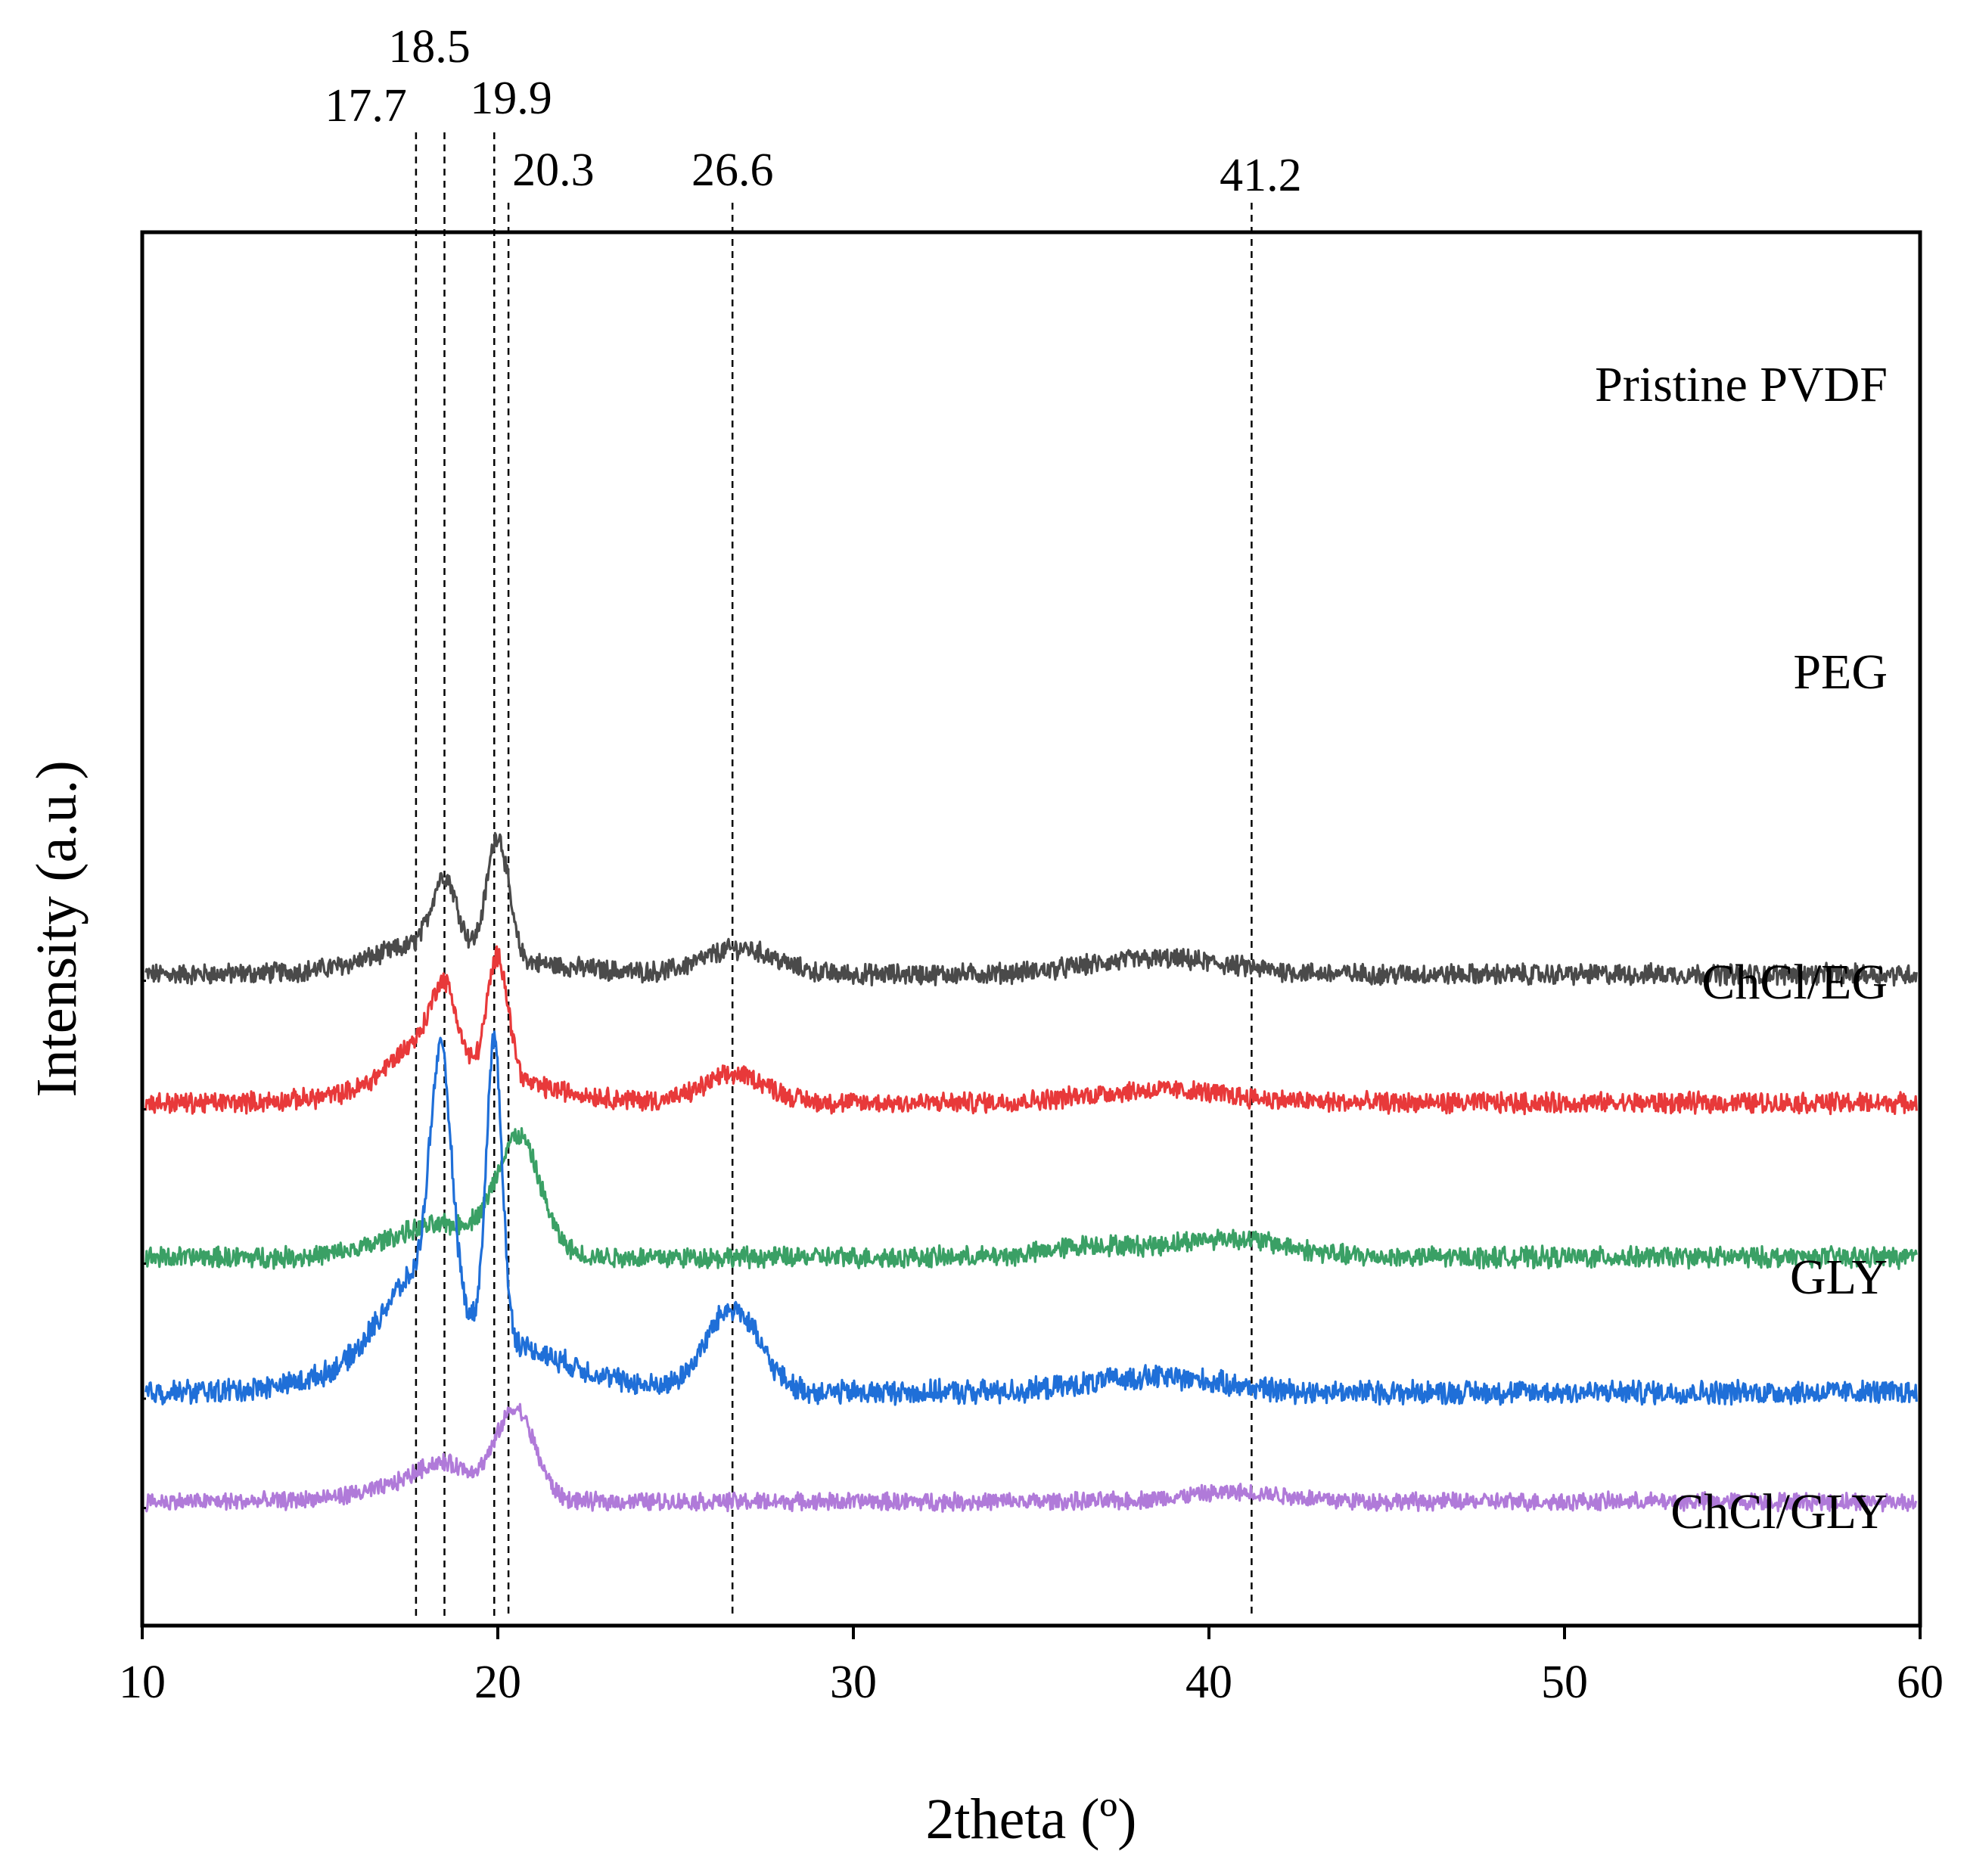 The image size is (1967, 1876). What do you see at coordinates (1261, 175) in the screenshot?
I see `ref-label-41-2: 41.2` at bounding box center [1261, 175].